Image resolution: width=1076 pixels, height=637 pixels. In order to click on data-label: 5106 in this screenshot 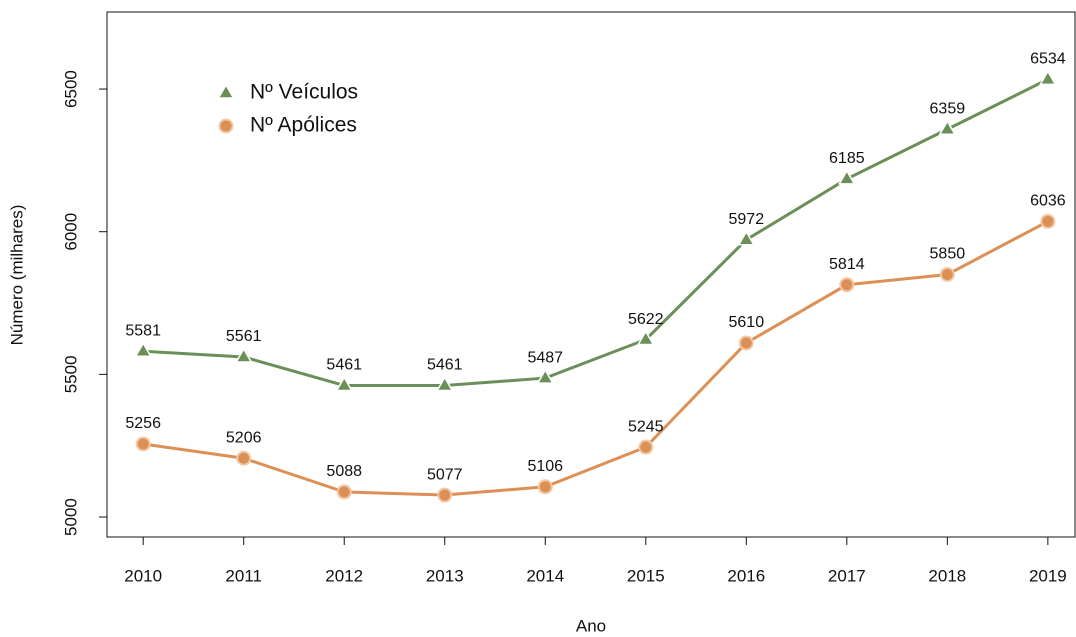, I will do `click(545, 466)`.